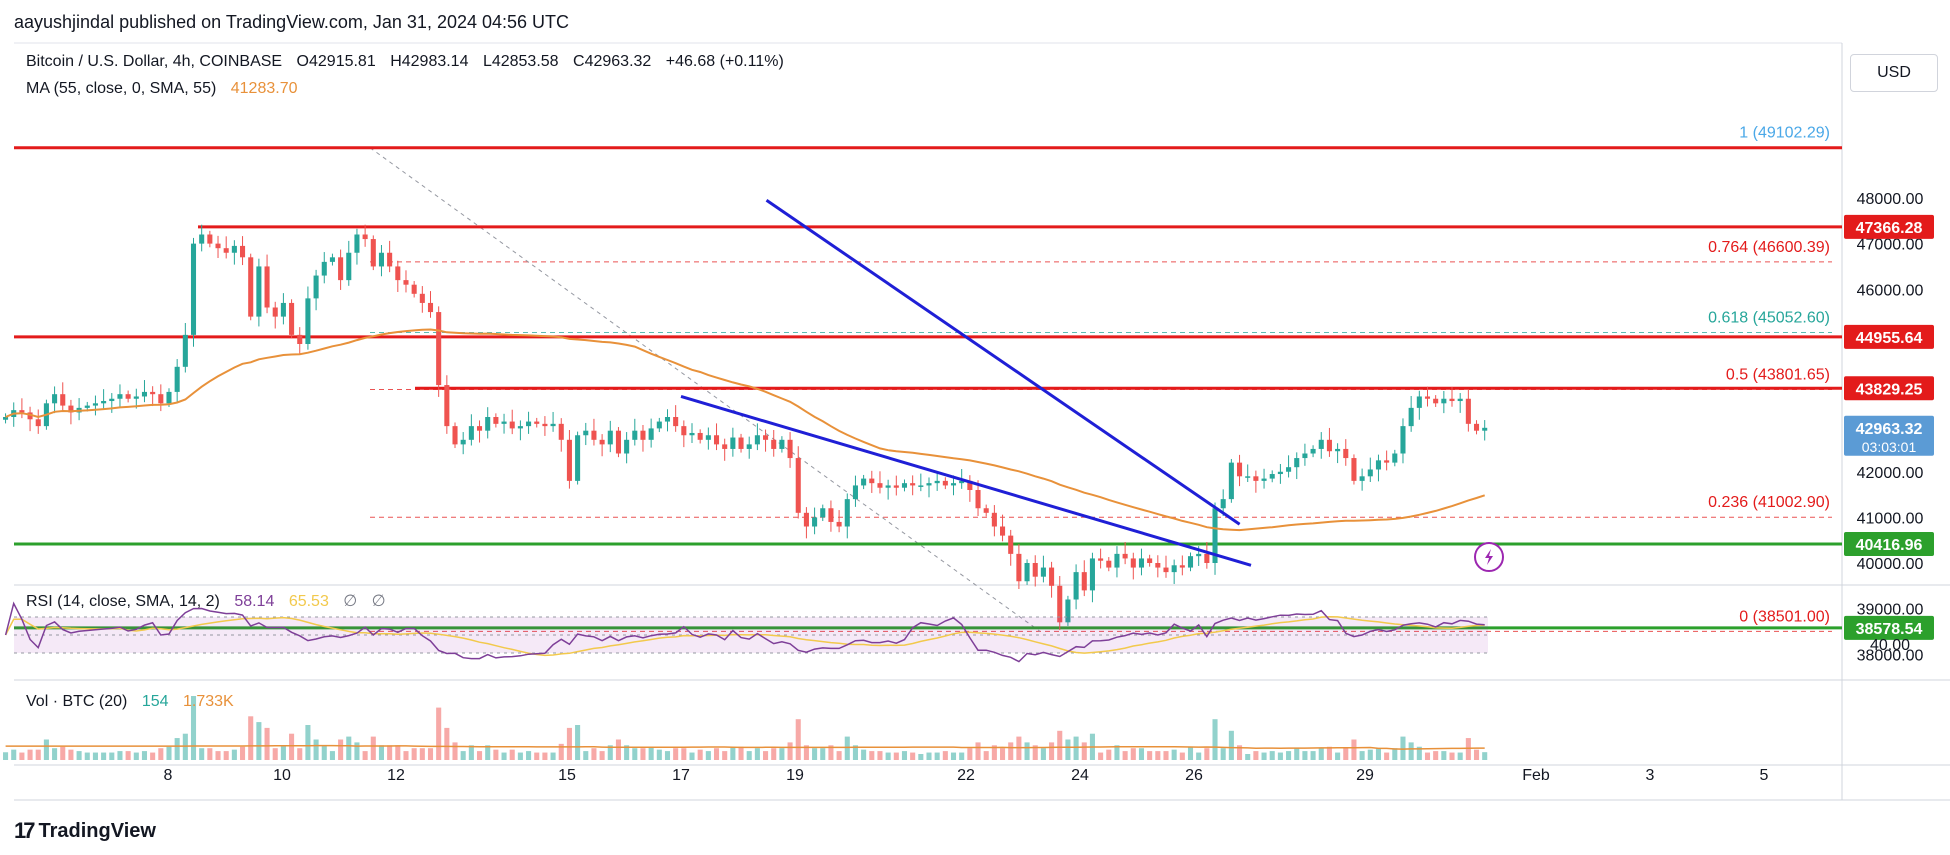  What do you see at coordinates (612, 61) in the screenshot?
I see `close-value: C42963.32` at bounding box center [612, 61].